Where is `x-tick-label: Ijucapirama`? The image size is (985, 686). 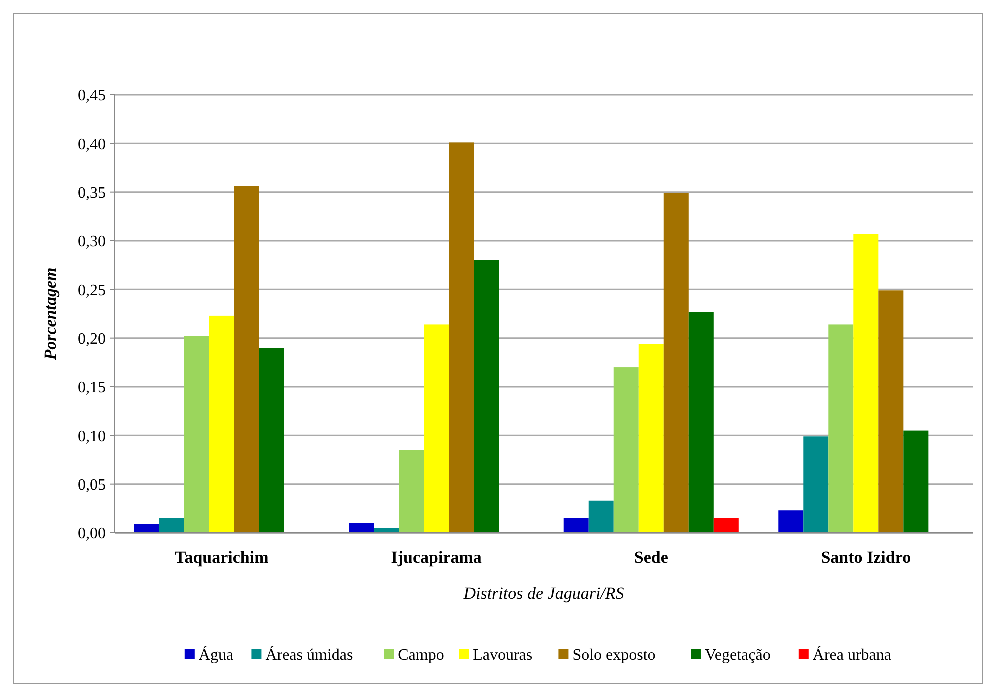 x-tick-label: Ijucapirama is located at coordinates (436, 557).